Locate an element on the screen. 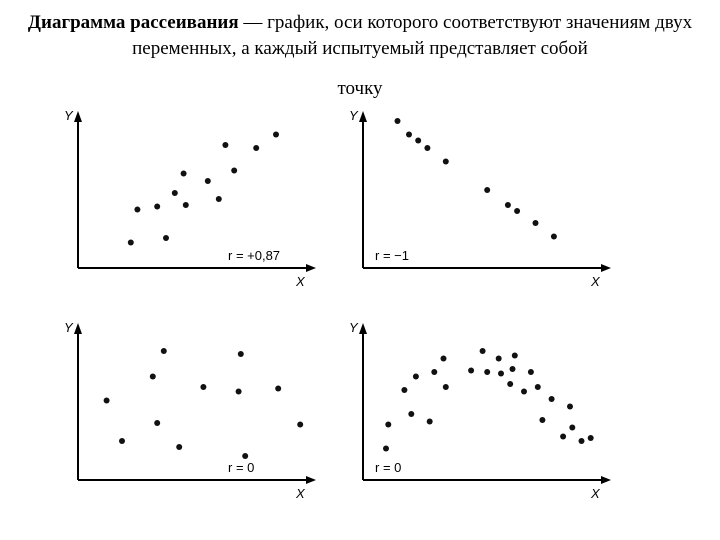 This screenshot has height=540, width=720. title-tail: точку is located at coordinates (360, 88).